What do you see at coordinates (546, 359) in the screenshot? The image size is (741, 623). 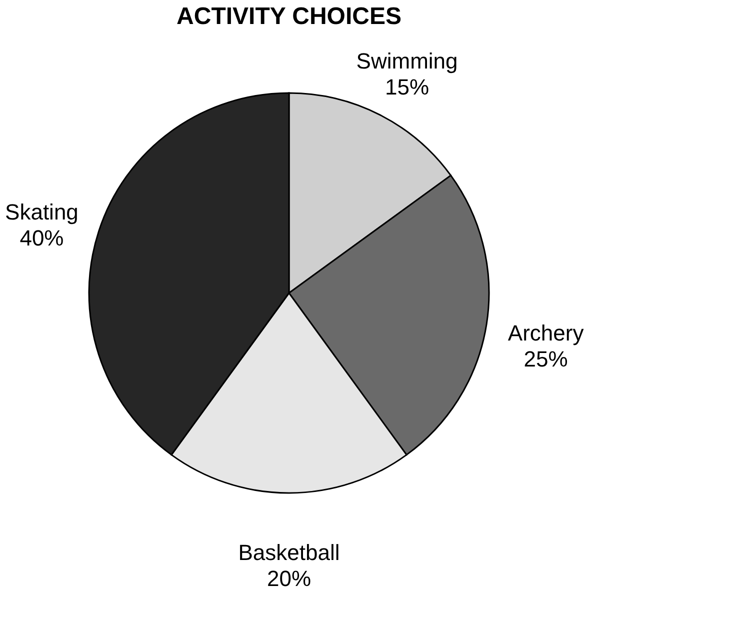 I see `data-label: 25%` at bounding box center [546, 359].